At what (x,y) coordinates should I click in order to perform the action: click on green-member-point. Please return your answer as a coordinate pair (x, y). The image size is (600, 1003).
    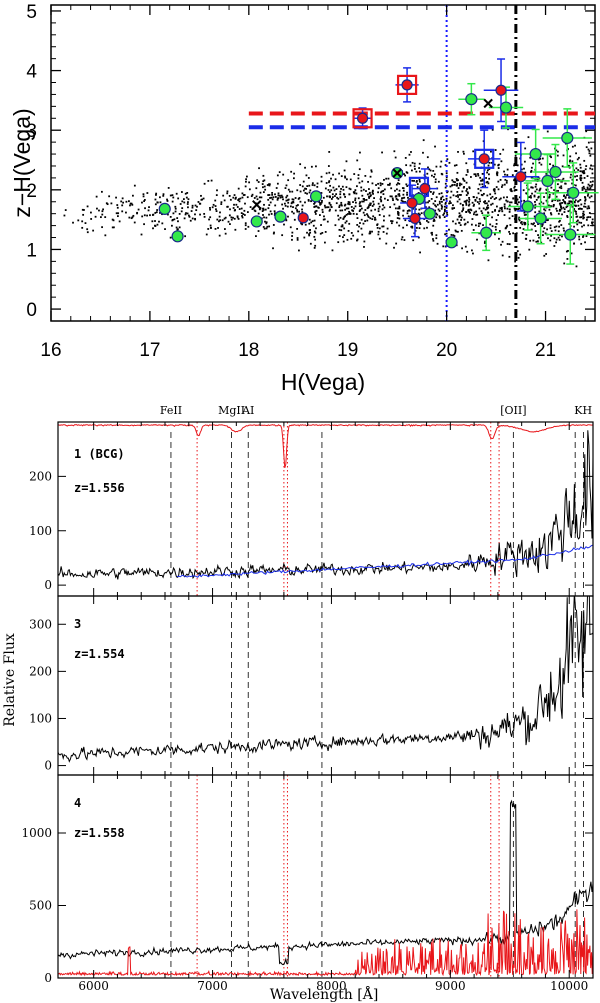
    Looking at the image, I should click on (573, 192).